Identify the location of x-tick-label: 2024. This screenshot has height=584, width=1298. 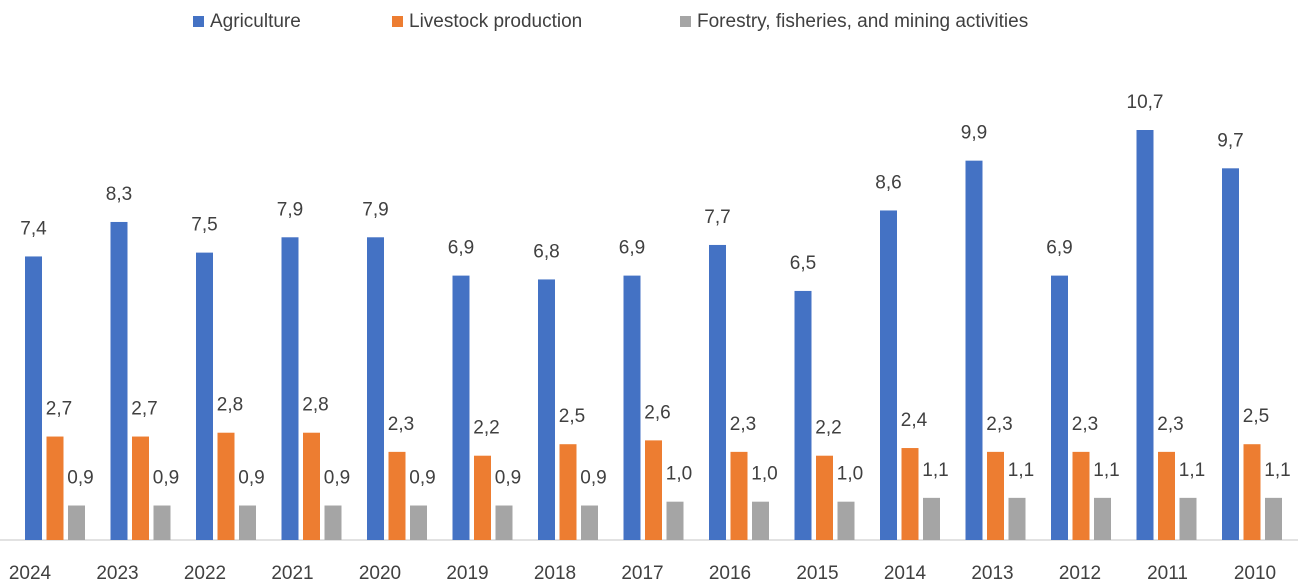
(30, 573).